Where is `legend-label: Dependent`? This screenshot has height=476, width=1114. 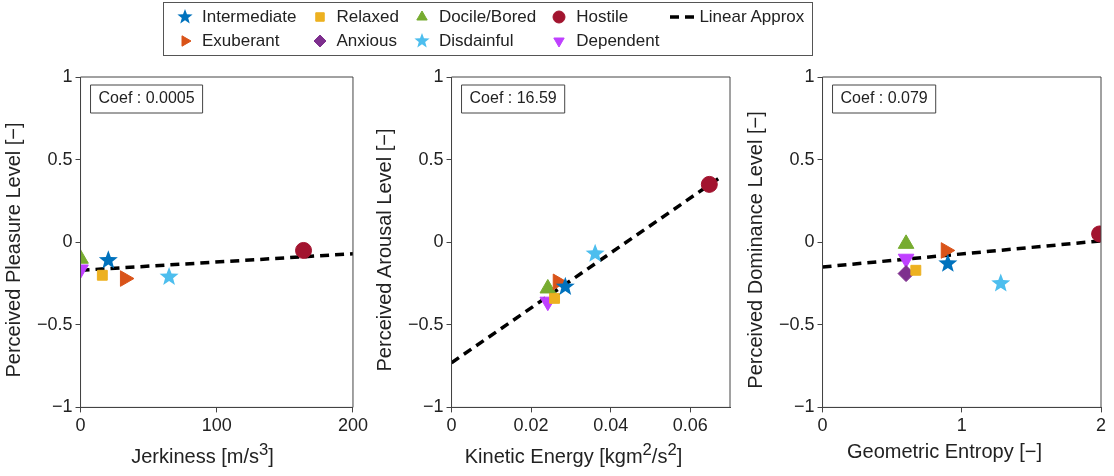 legend-label: Dependent is located at coordinates (618, 41).